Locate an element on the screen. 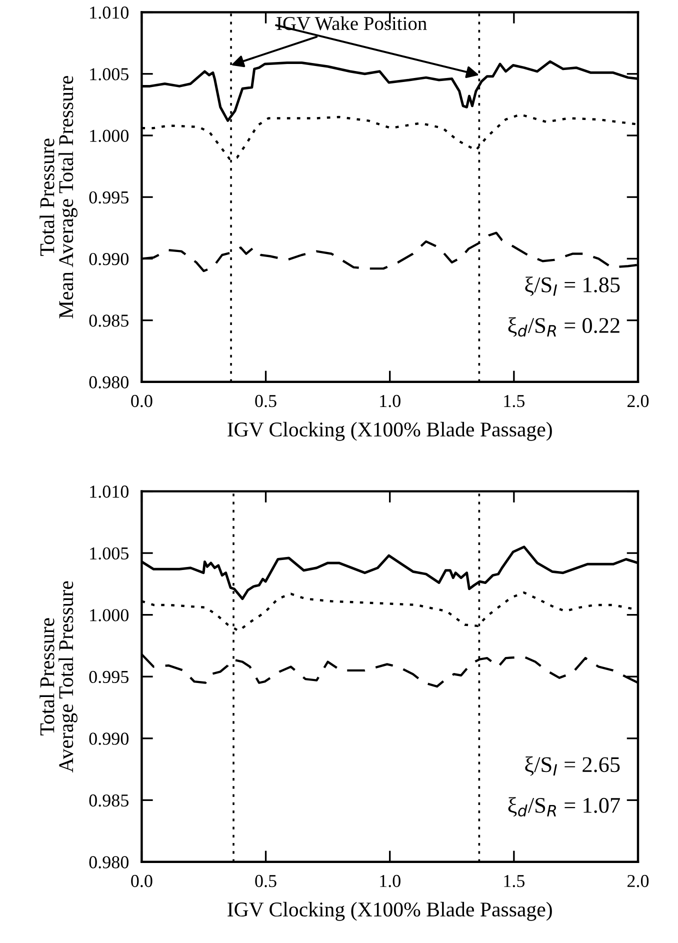 The width and height of the screenshot is (678, 943). annotation: ξ/S$_{I}$ = 2.65 is located at coordinates (572, 766).